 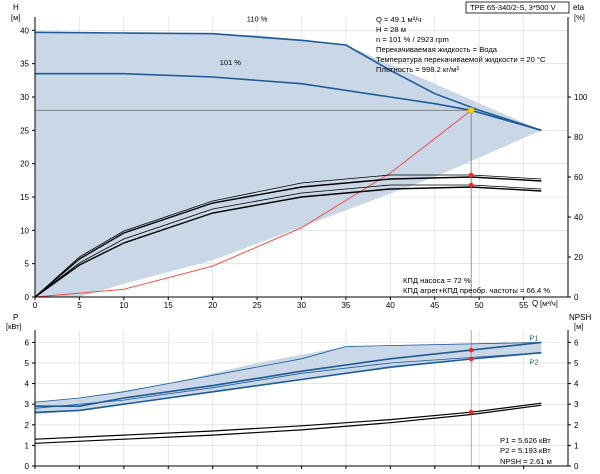 What do you see at coordinates (24, 97) in the screenshot?
I see `y-tick-label: 30` at bounding box center [24, 97].